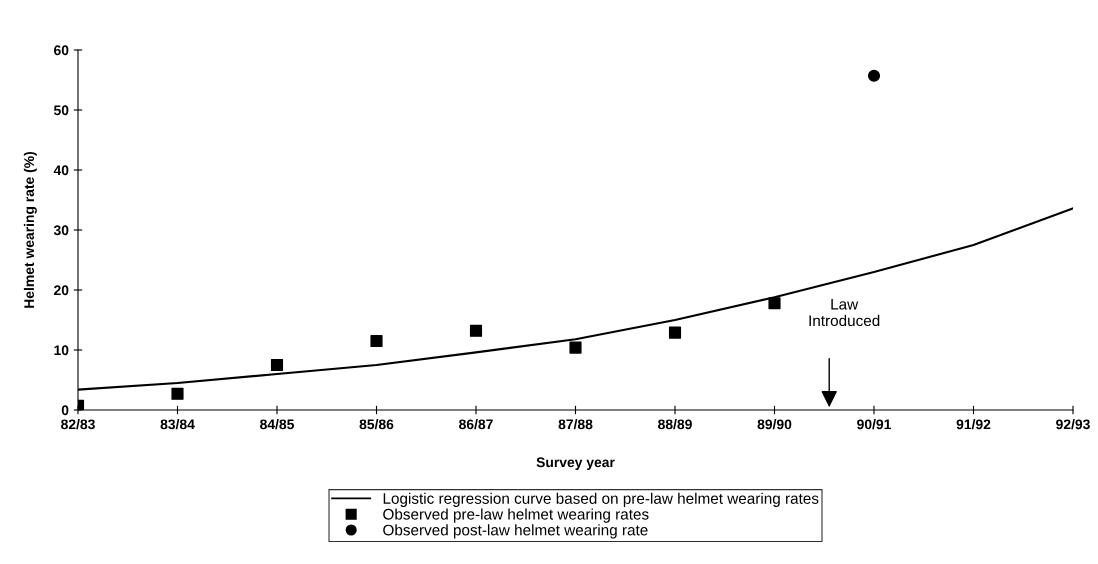  What do you see at coordinates (376, 424) in the screenshot?
I see `x-tick-label: 85/86` at bounding box center [376, 424].